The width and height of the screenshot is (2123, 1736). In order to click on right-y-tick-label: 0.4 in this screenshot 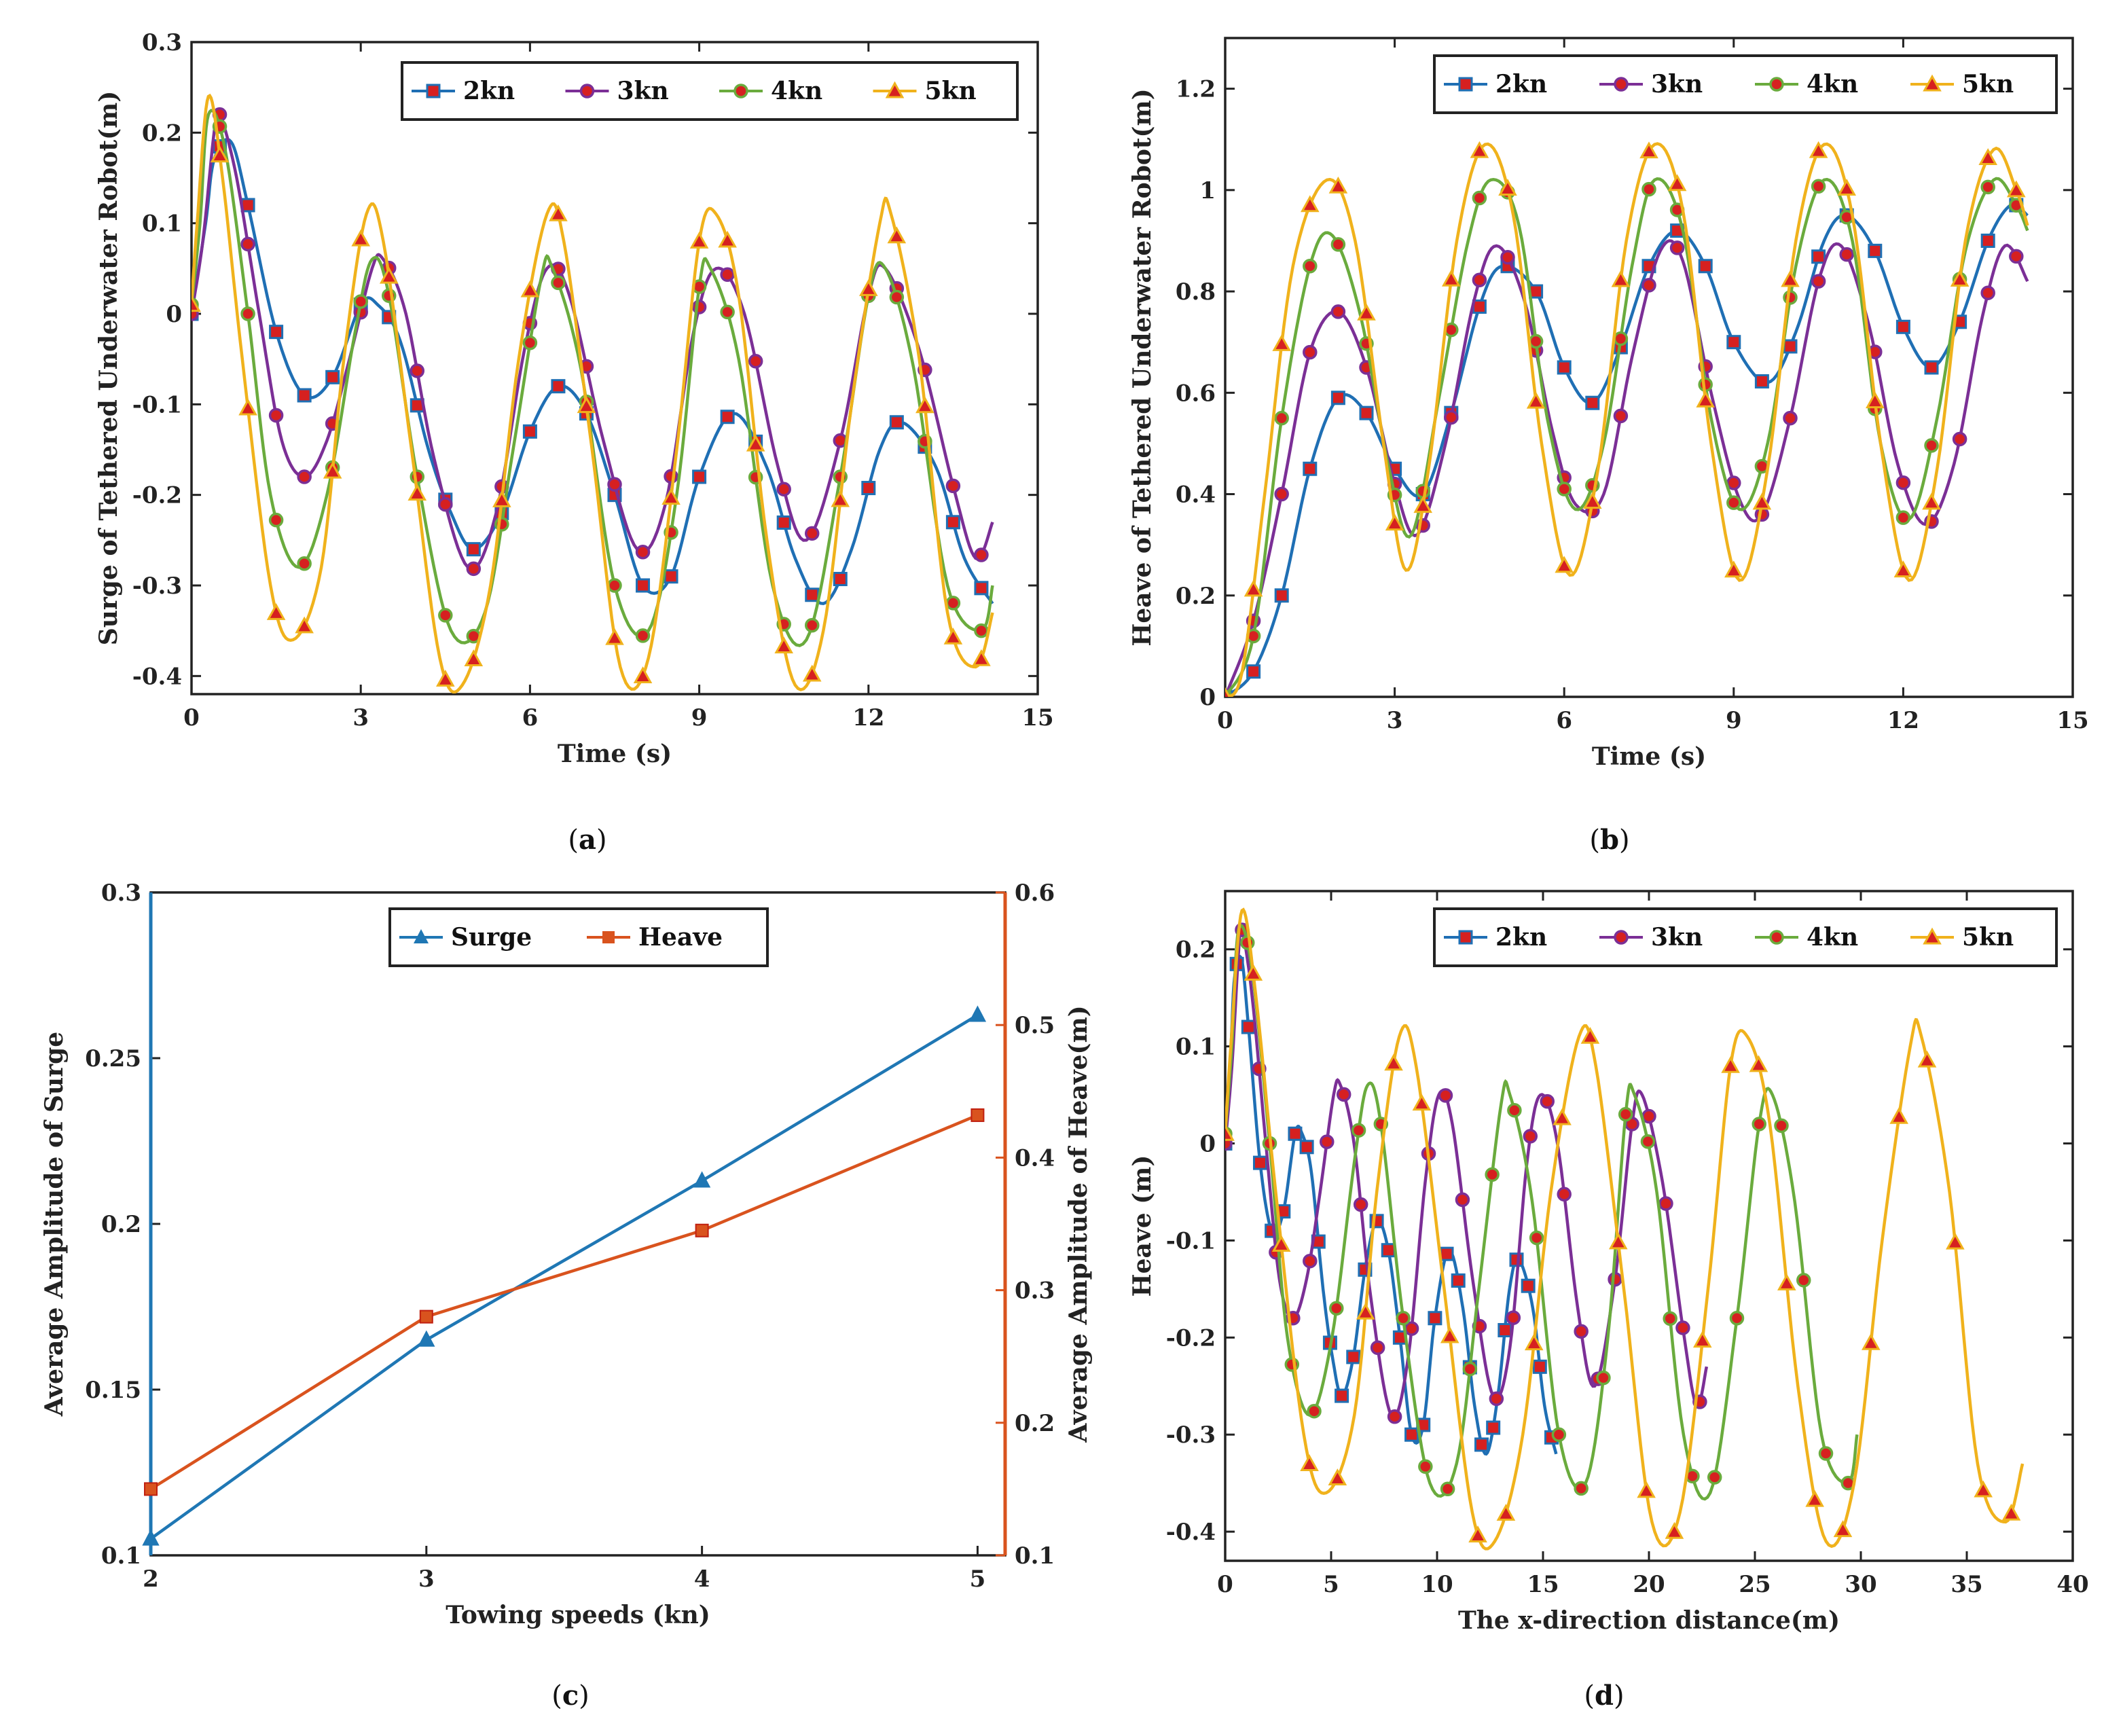, I will do `click(1035, 1158)`.